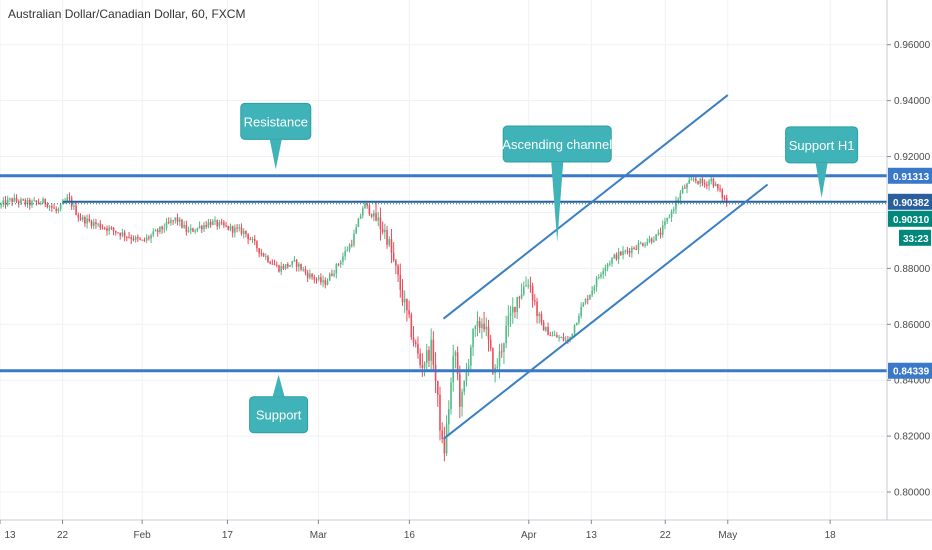 The width and height of the screenshot is (932, 550). Describe the element at coordinates (911, 372) in the screenshot. I see `price-tag-support-label: 0.84339` at that location.